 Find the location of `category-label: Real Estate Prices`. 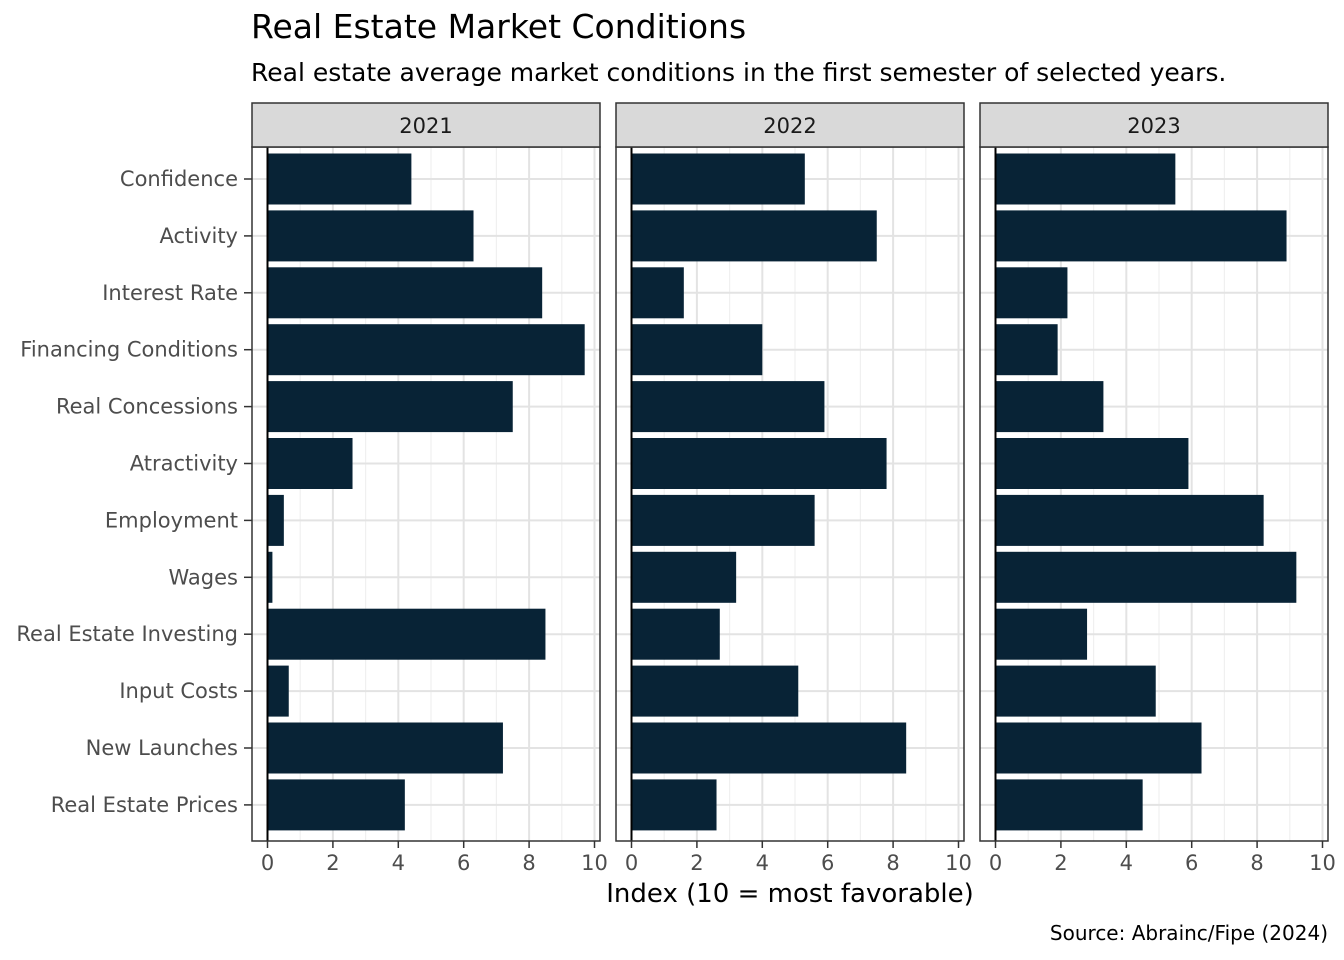

category-label: Real Estate Prices is located at coordinates (144, 805).